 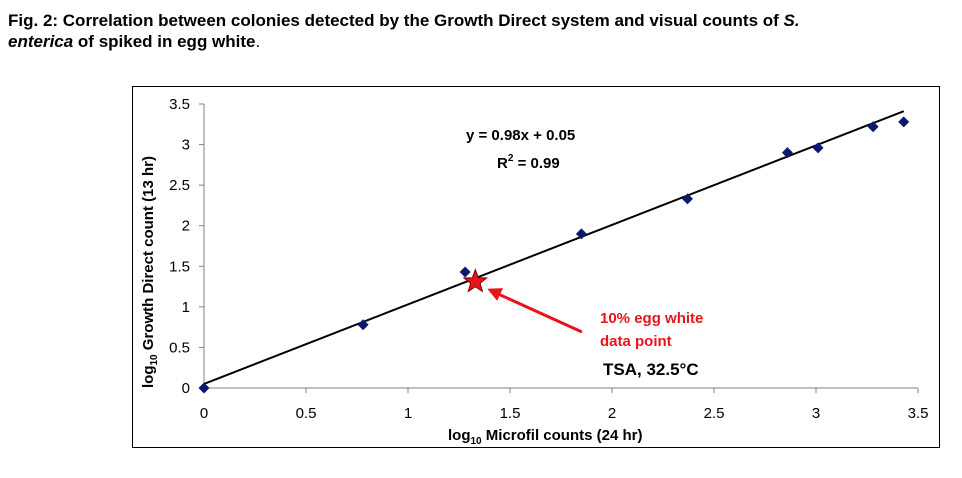 What do you see at coordinates (564, 413) in the screenshot?
I see `x-tick-labels: 0 0.5 1 1.5 2 2.5 3 3.5` at bounding box center [564, 413].